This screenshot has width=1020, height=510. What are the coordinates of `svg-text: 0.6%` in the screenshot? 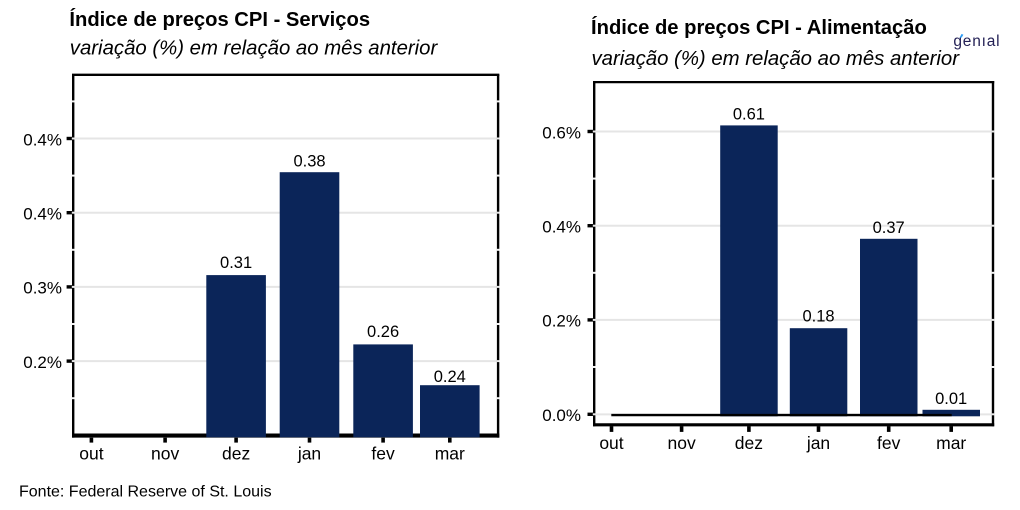 It's located at (561, 132).